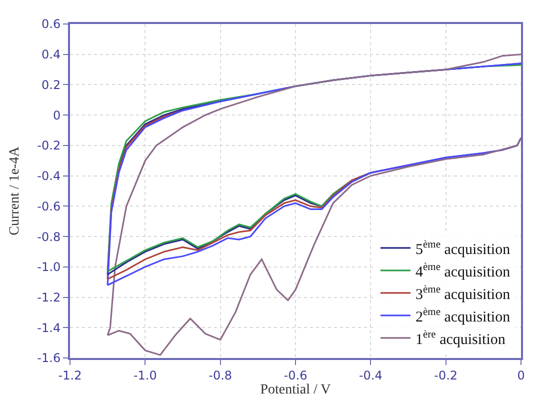 Image resolution: width=537 pixels, height=406 pixels. Describe the element at coordinates (463, 316) in the screenshot. I see `legend-label: 2$^{ème}$ acquisition` at that location.